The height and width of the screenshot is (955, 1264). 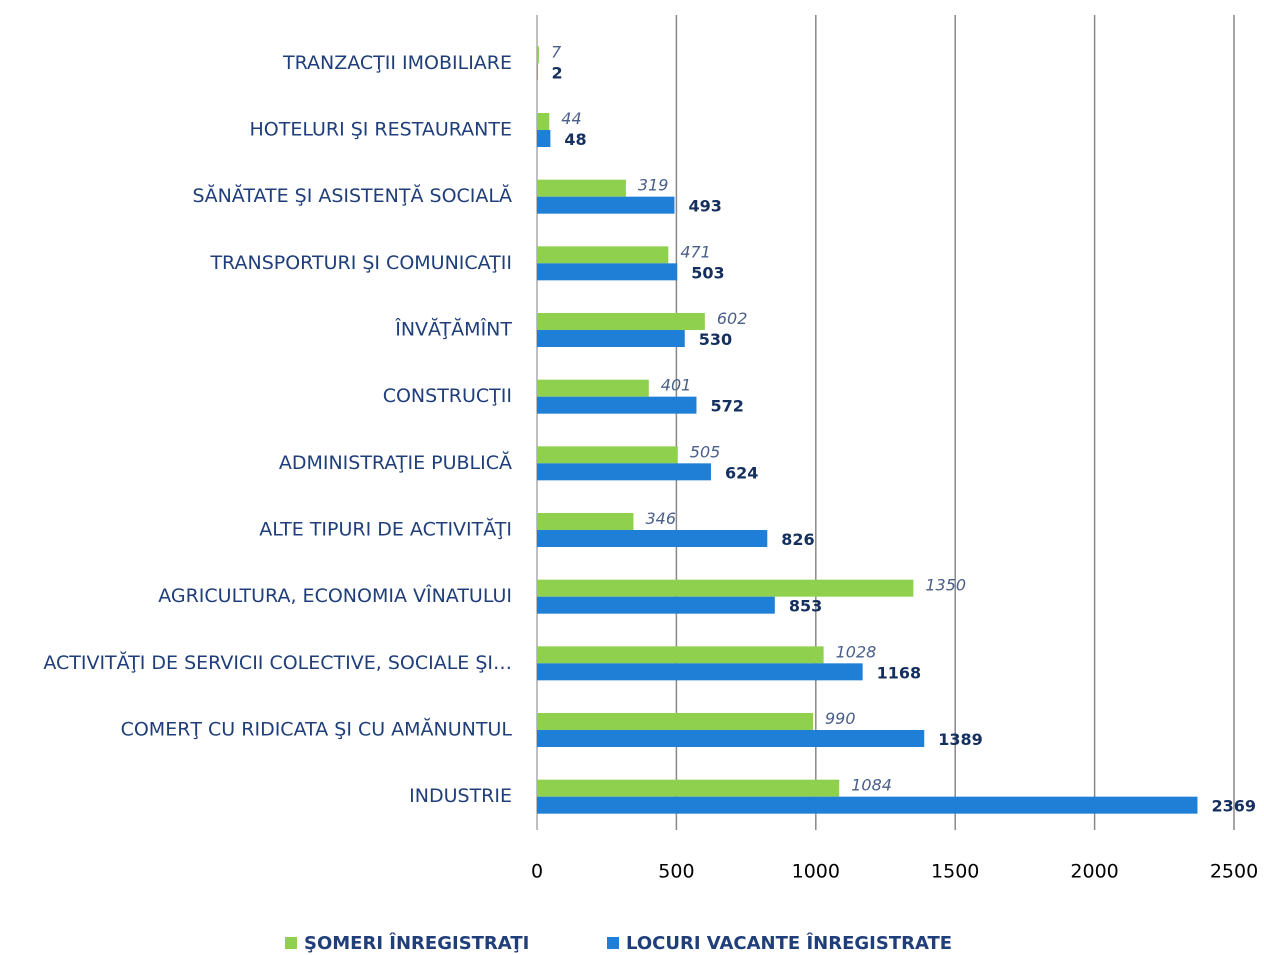 What do you see at coordinates (571, 118) in the screenshot?
I see `data-label: 44` at bounding box center [571, 118].